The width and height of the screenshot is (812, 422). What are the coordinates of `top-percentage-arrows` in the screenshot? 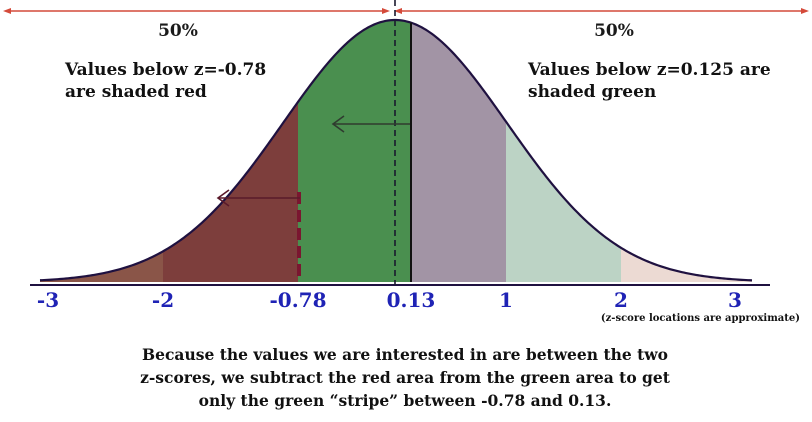 It's located at (406, 11).